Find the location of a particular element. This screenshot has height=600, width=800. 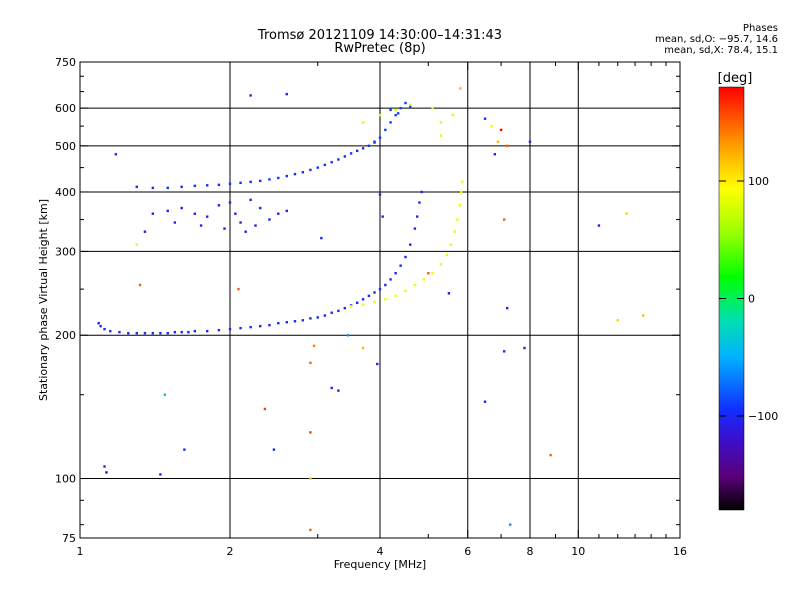

x-tick-label: 8 is located at coordinates (530, 551).